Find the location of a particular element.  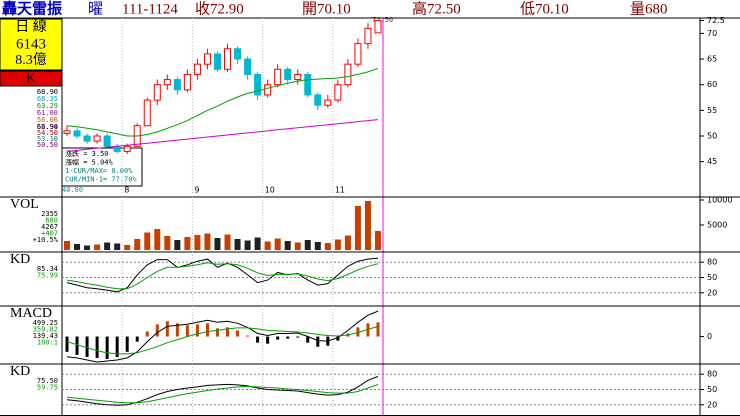

side-label: 139.43 is located at coordinates (45, 336).